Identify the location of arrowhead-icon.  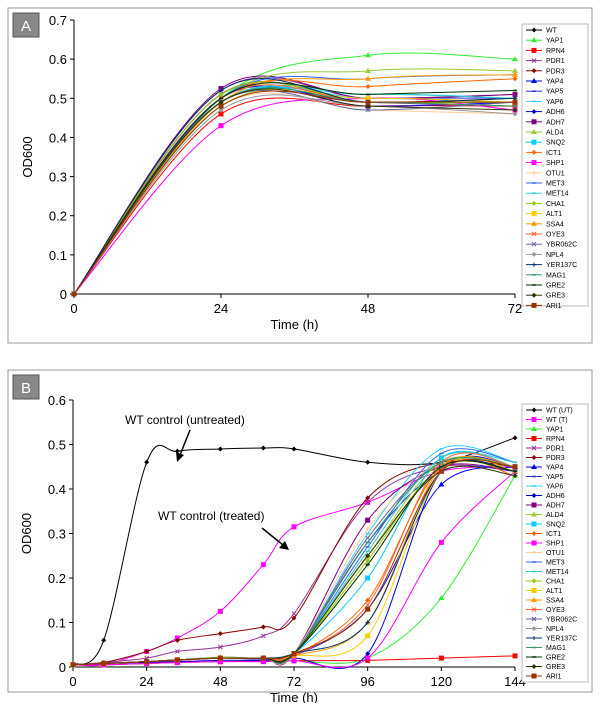
(180, 457).